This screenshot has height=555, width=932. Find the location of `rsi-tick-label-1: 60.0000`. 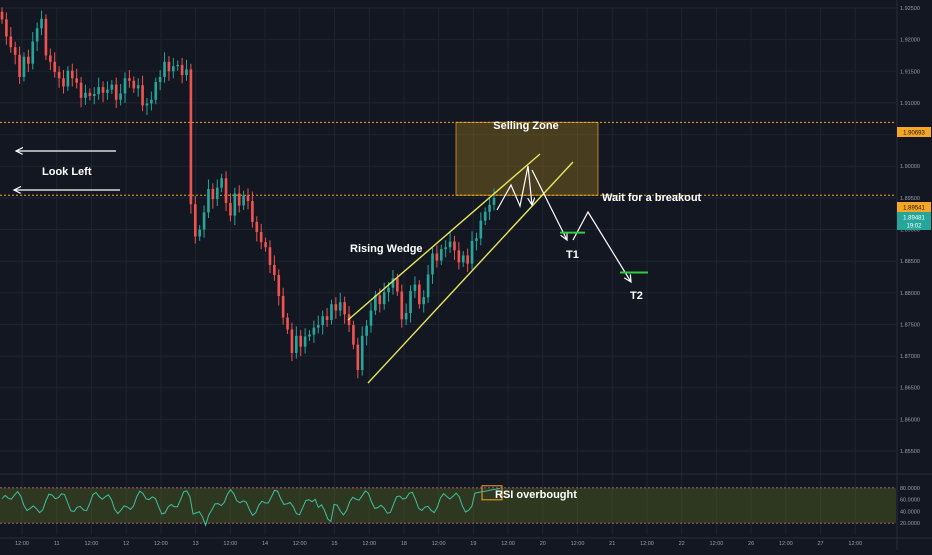

rsi-tick-label-1: 60.0000 is located at coordinates (910, 501).